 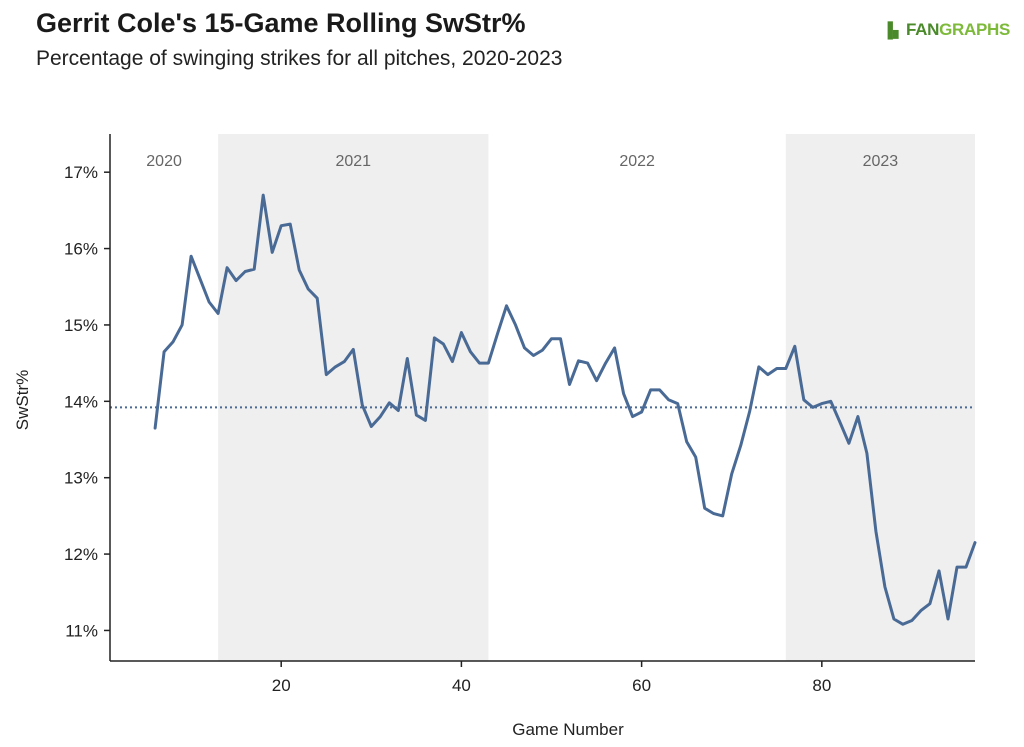 What do you see at coordinates (281, 685) in the screenshot?
I see `x-tick-label: 20` at bounding box center [281, 685].